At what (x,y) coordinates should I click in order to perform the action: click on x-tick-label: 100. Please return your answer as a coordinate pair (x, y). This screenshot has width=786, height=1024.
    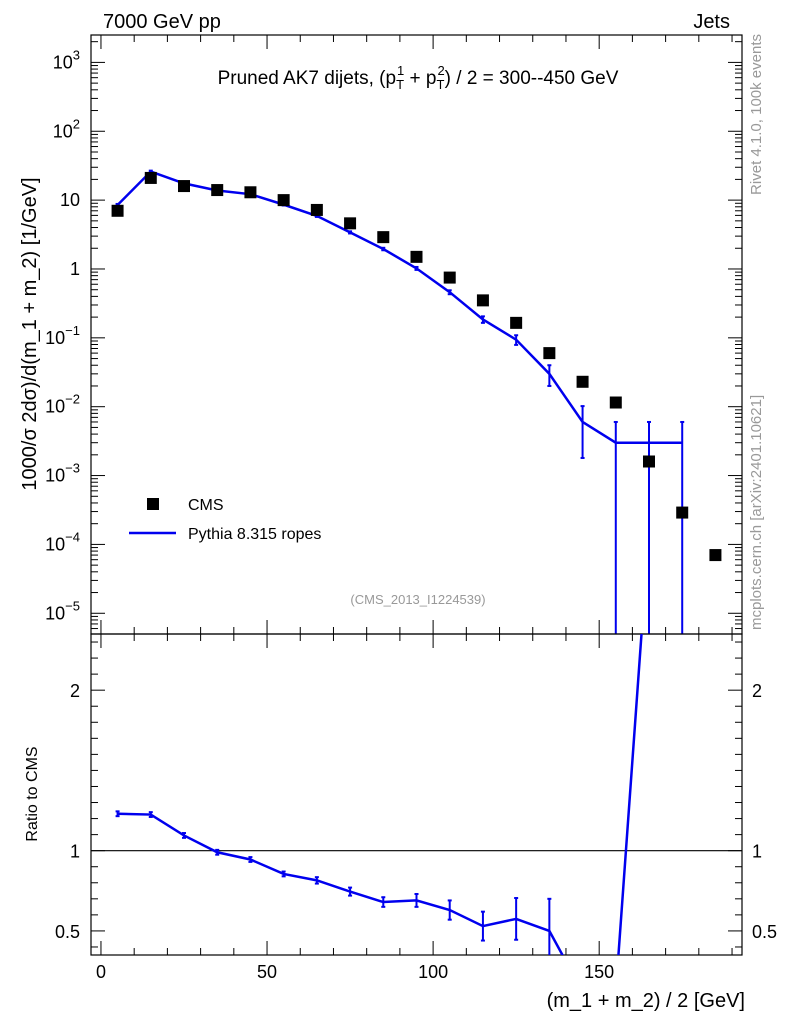
    Looking at the image, I should click on (433, 972).